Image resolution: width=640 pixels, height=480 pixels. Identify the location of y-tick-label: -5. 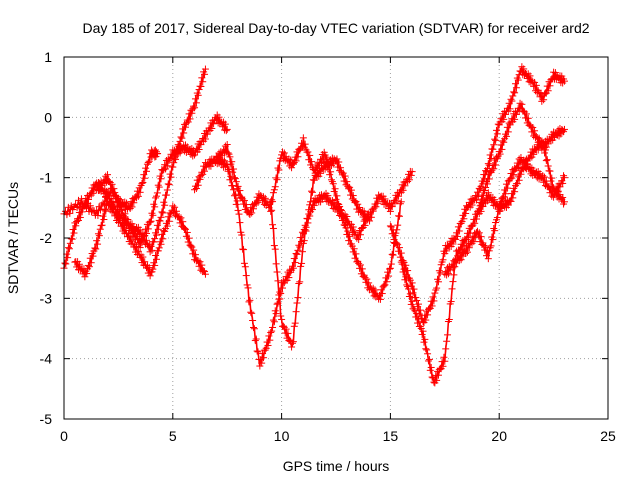
(46, 419).